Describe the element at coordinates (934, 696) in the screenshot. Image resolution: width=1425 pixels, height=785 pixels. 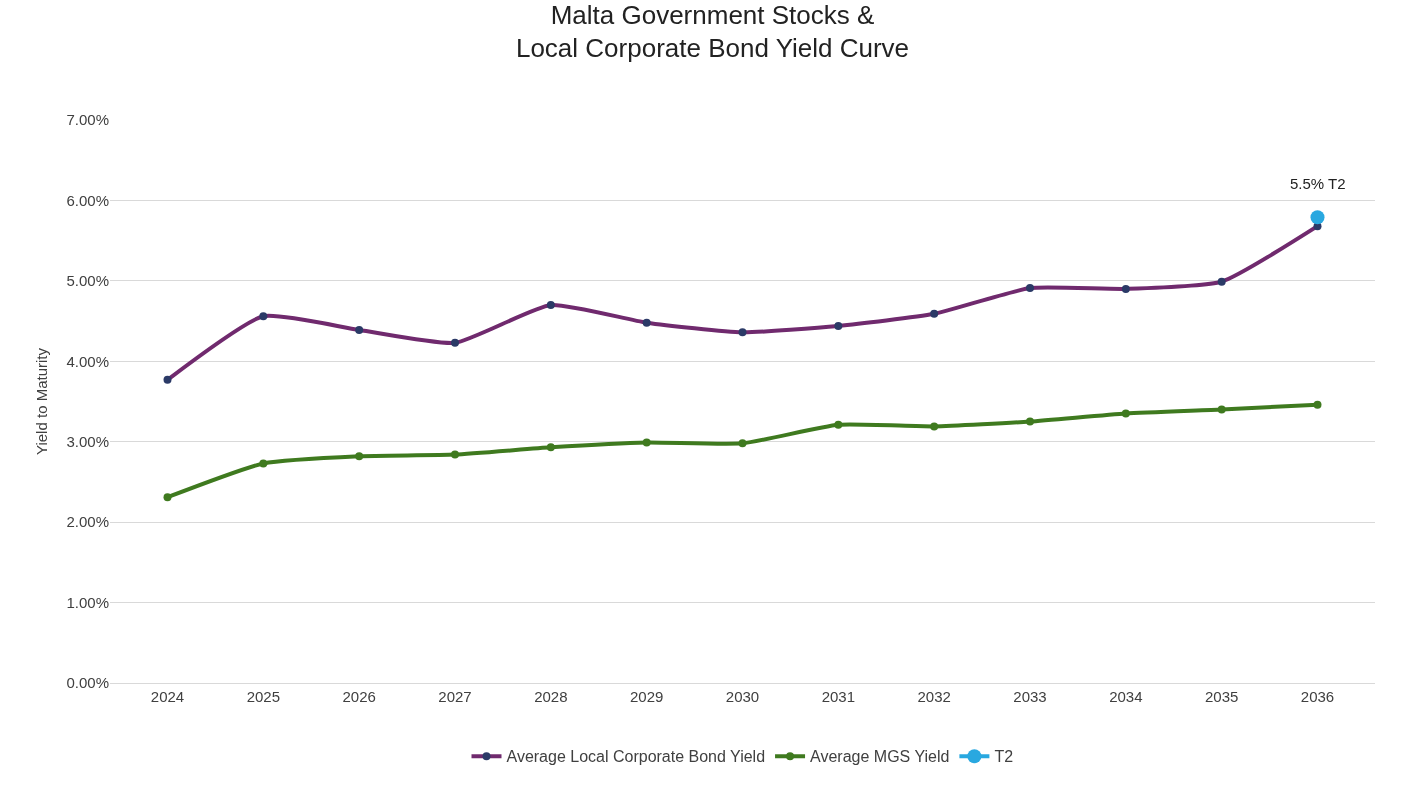
I see `x-tick-label: 2032` at that location.